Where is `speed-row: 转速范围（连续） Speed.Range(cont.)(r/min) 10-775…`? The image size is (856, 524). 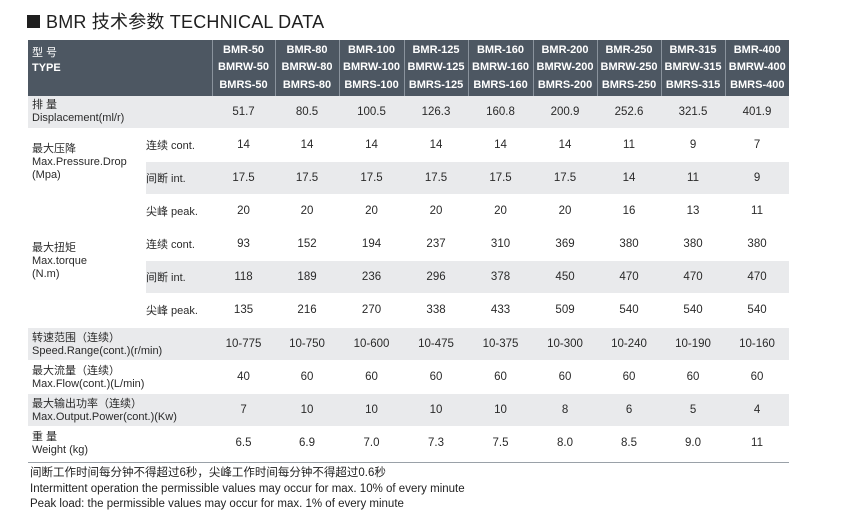
speed-row: 转速范围（连续） Speed.Range(cont.)(r/min) 10-775… is located at coordinates (409, 344).